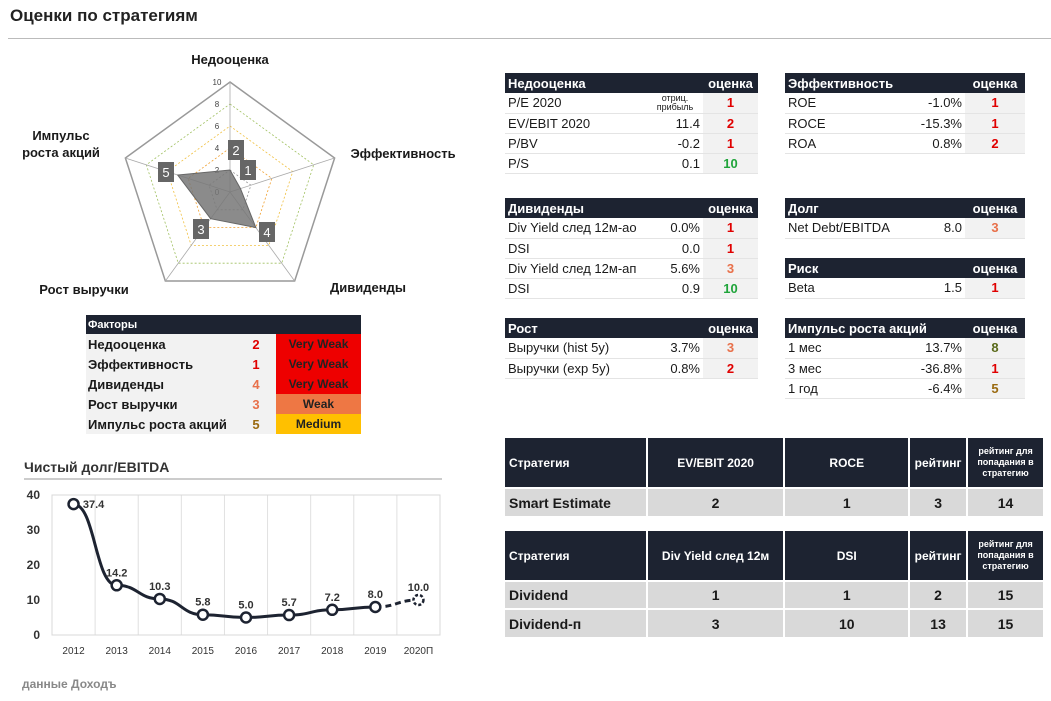  What do you see at coordinates (875, 83) in the screenshot?
I see `table-title: Эффективность` at bounding box center [875, 83].